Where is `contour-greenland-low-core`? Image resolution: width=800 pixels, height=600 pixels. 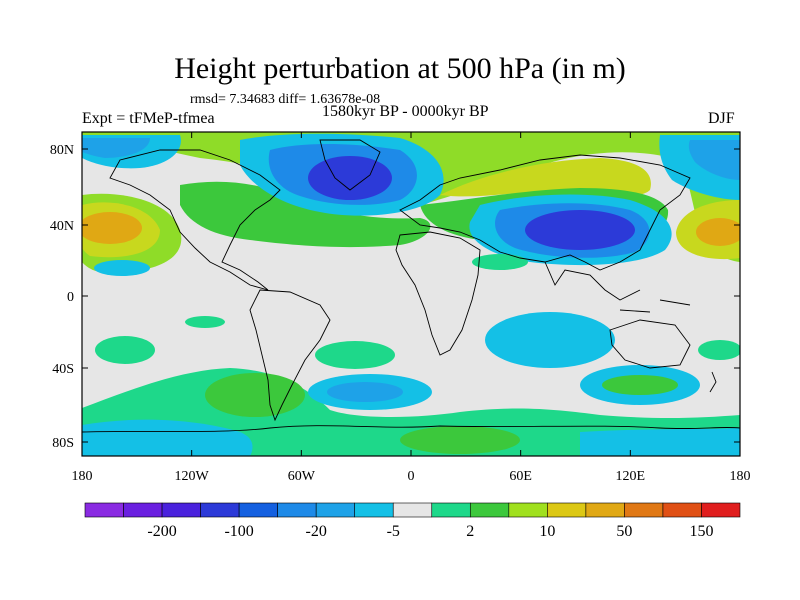
contour-greenland-low-core is located at coordinates (350, 178).